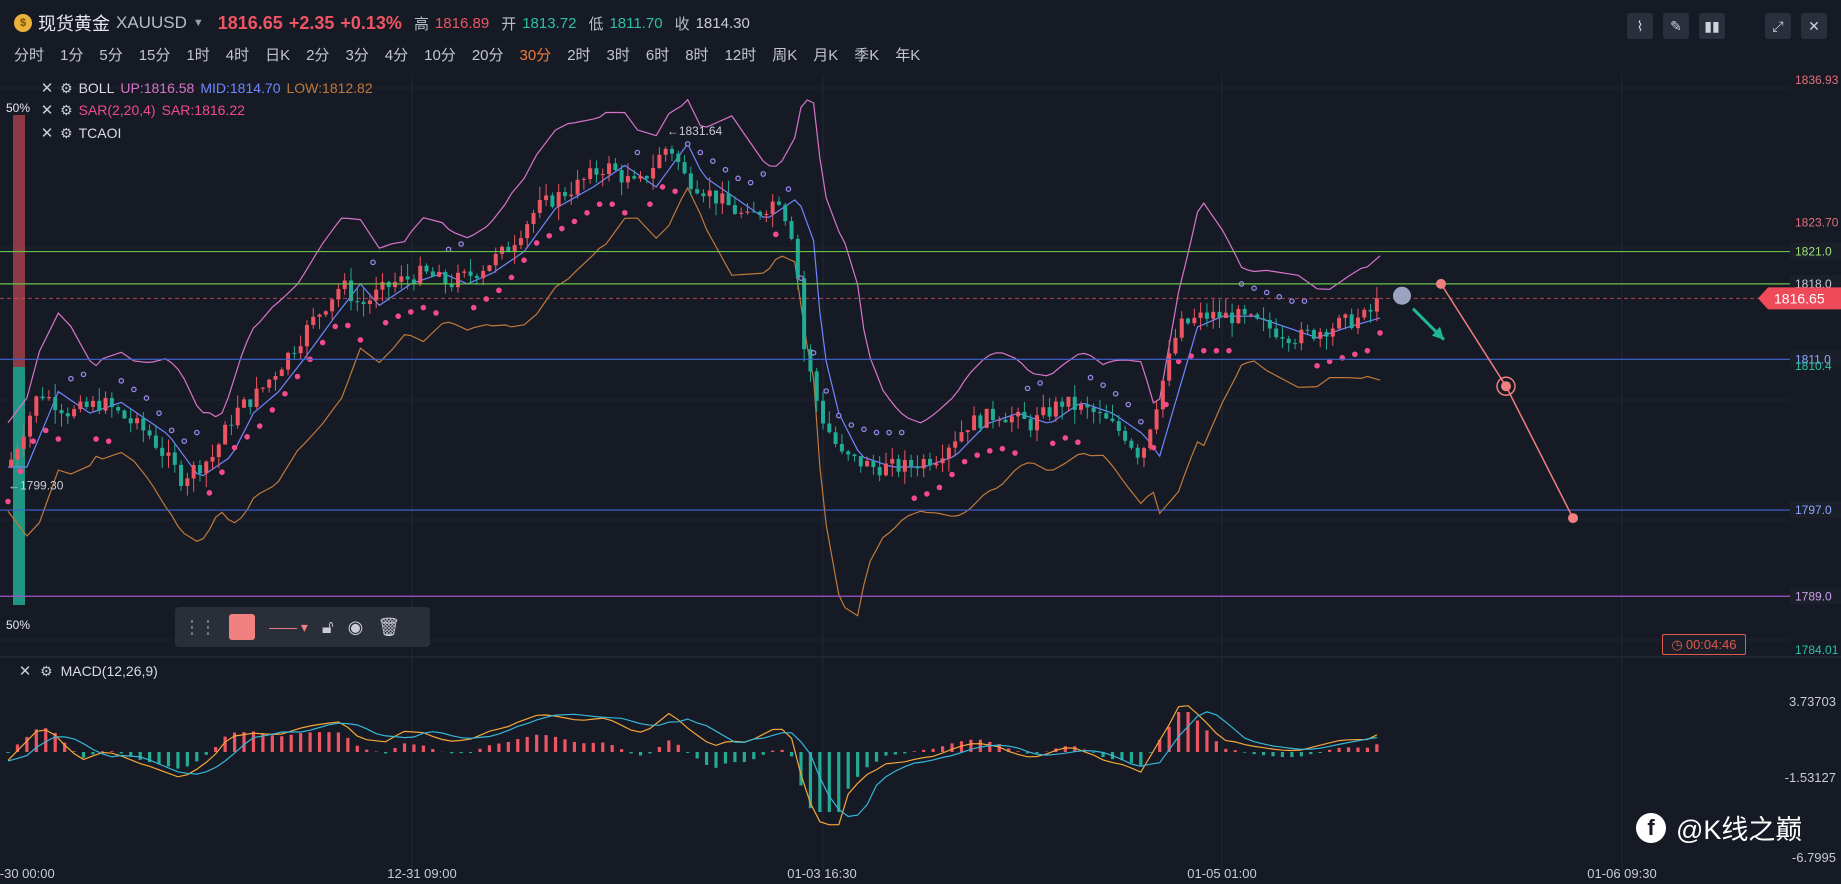  Describe the element at coordinates (288, 626) in the screenshot. I see `line-style-select: —— ▾` at that location.